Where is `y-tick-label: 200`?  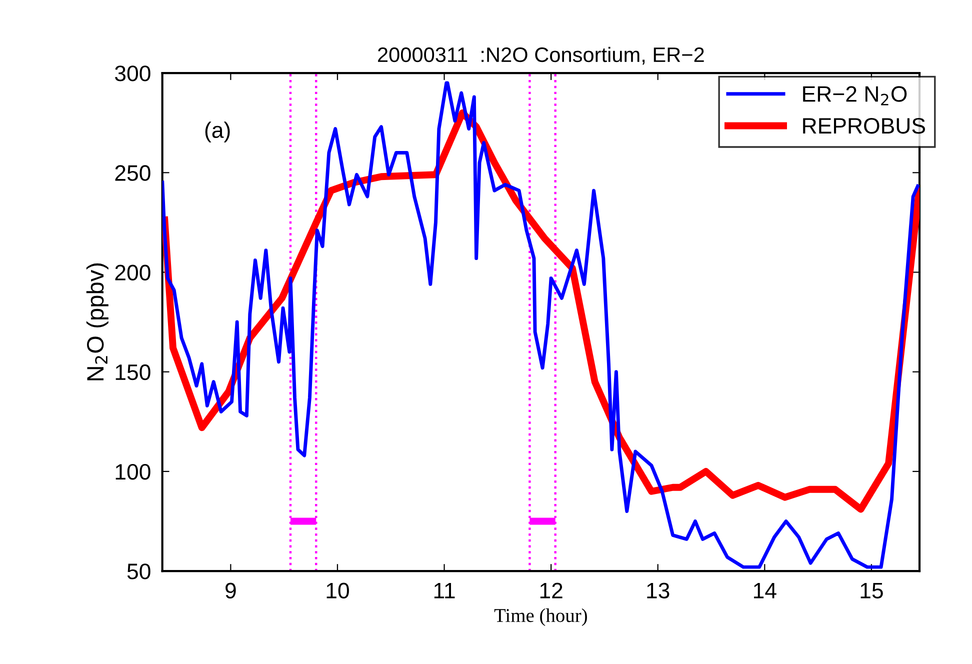
y-tick-label: 200 is located at coordinates (132, 272).